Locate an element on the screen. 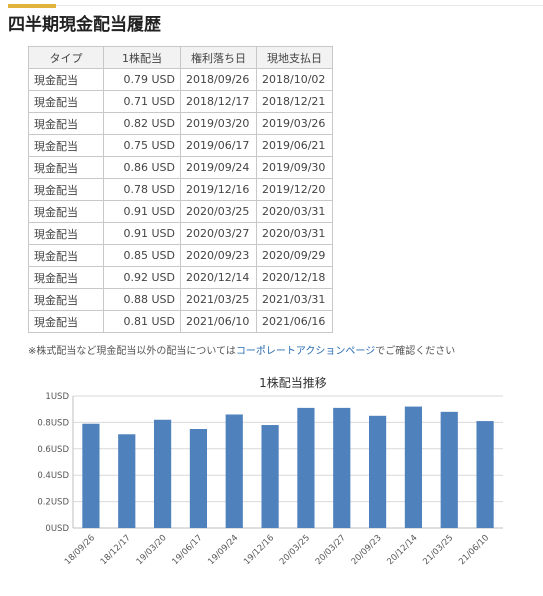  y-tick-label: 0.6USD is located at coordinates (53, 450).